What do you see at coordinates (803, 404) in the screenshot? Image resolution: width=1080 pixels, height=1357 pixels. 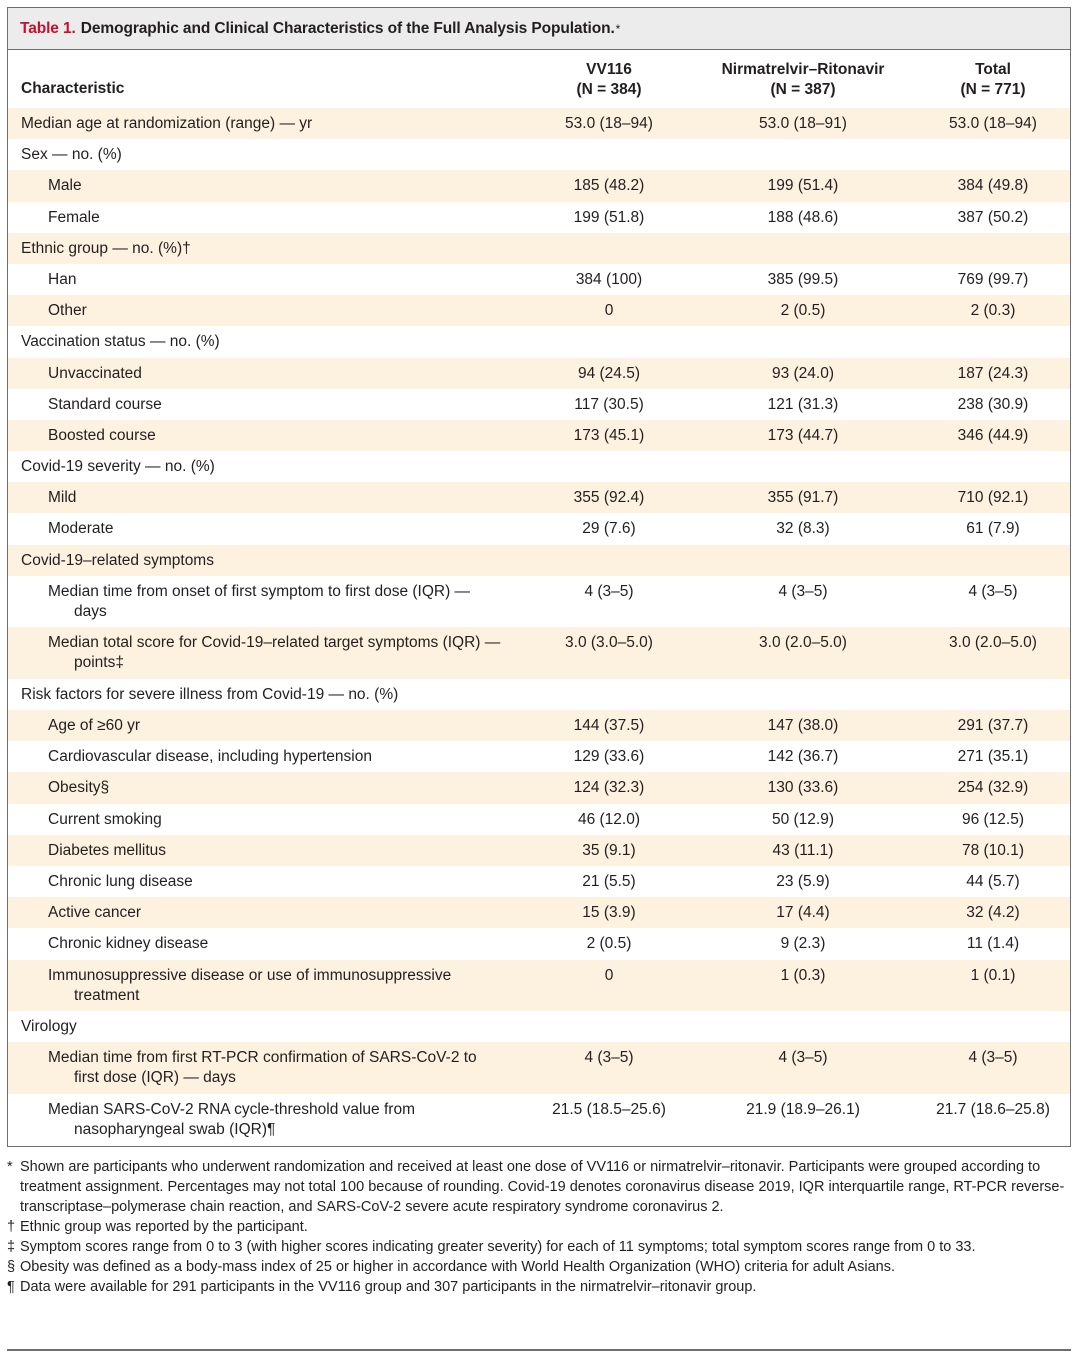 I see `cell-nirmatrelvir: 121 (31.3)` at bounding box center [803, 404].